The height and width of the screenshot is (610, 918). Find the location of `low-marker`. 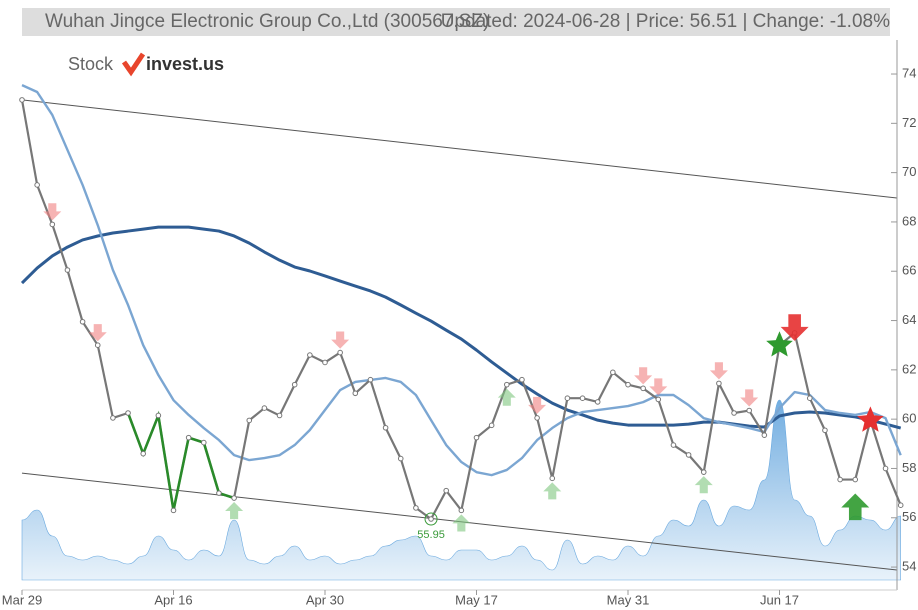

low-marker is located at coordinates (431, 519).